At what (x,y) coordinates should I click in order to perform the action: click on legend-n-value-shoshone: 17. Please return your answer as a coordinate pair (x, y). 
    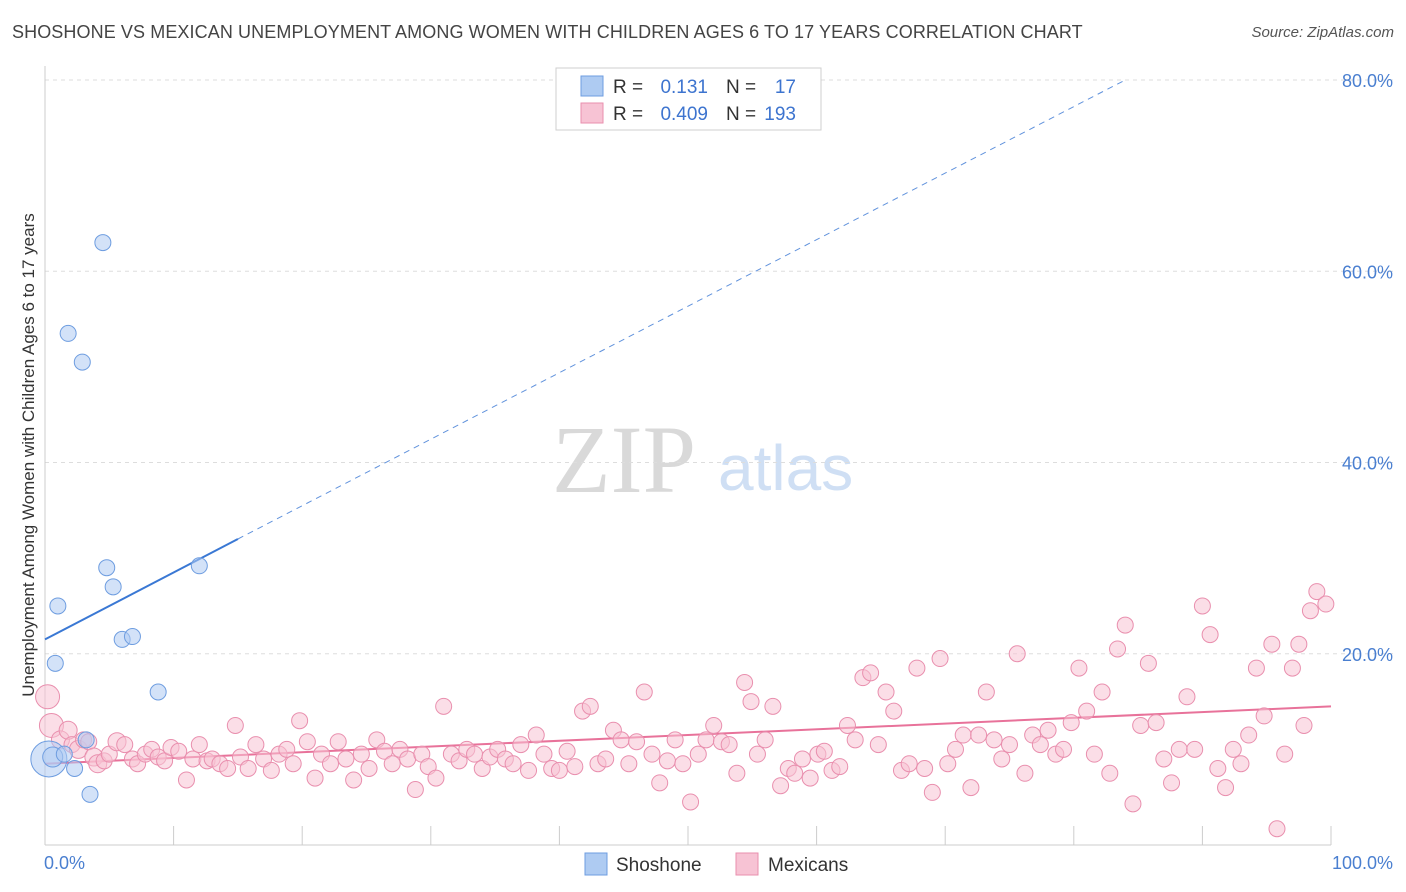
    Looking at the image, I should click on (785, 87).